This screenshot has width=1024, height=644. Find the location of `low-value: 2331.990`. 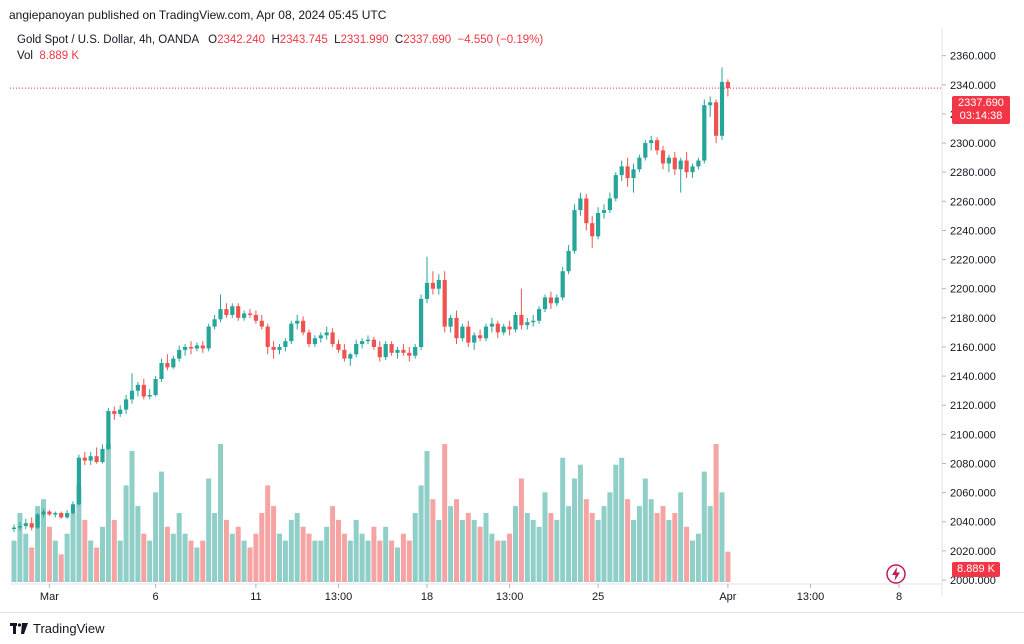

low-value: 2331.990 is located at coordinates (364, 40).